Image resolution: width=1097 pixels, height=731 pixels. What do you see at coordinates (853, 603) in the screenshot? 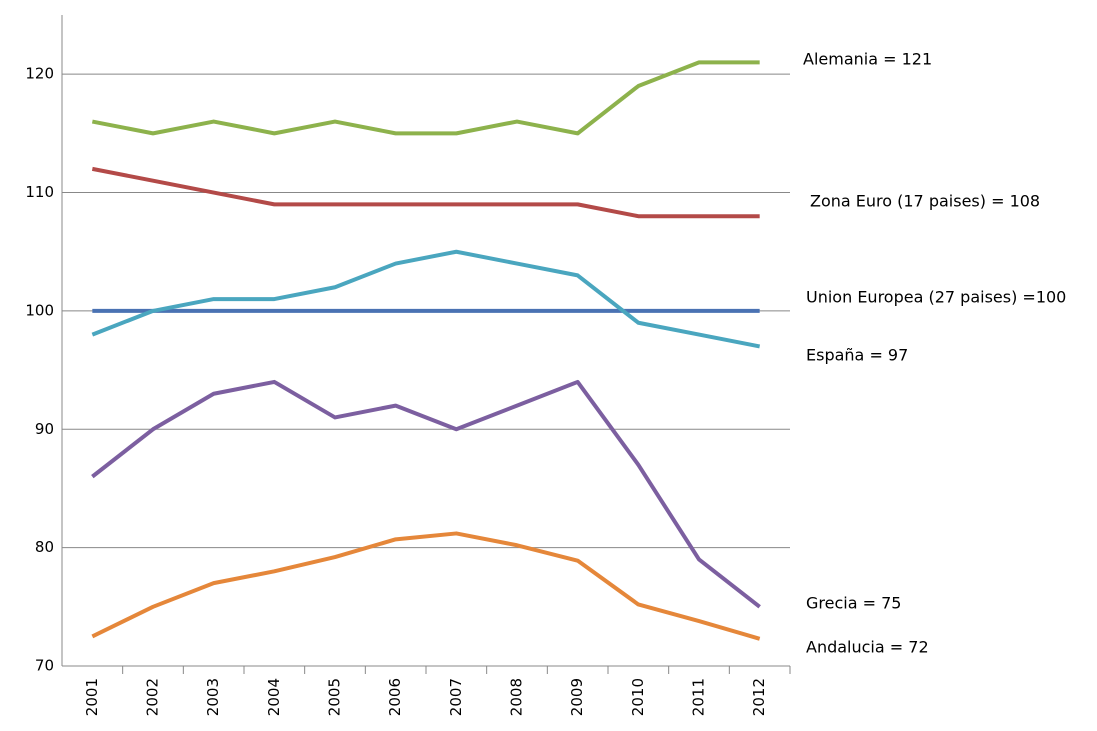
I see `series-label: Grecia = 75` at bounding box center [853, 603].